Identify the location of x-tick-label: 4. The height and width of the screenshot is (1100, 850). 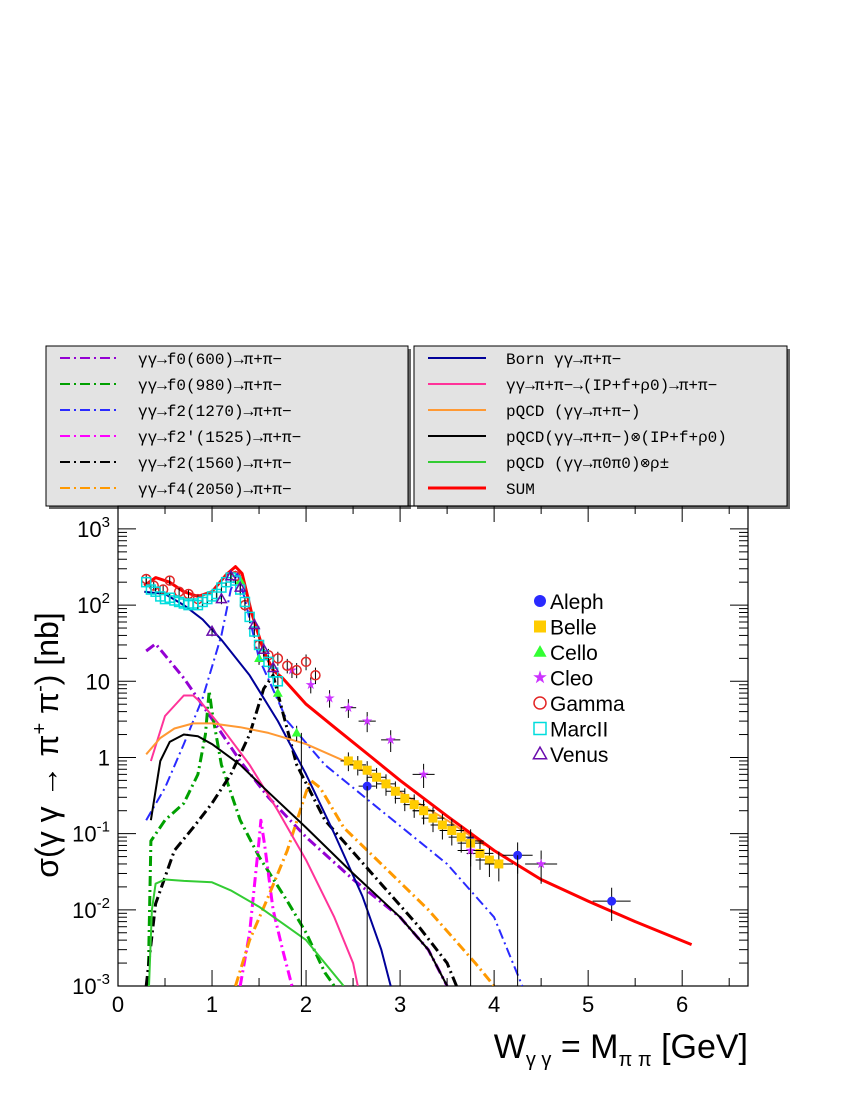
(494, 1004).